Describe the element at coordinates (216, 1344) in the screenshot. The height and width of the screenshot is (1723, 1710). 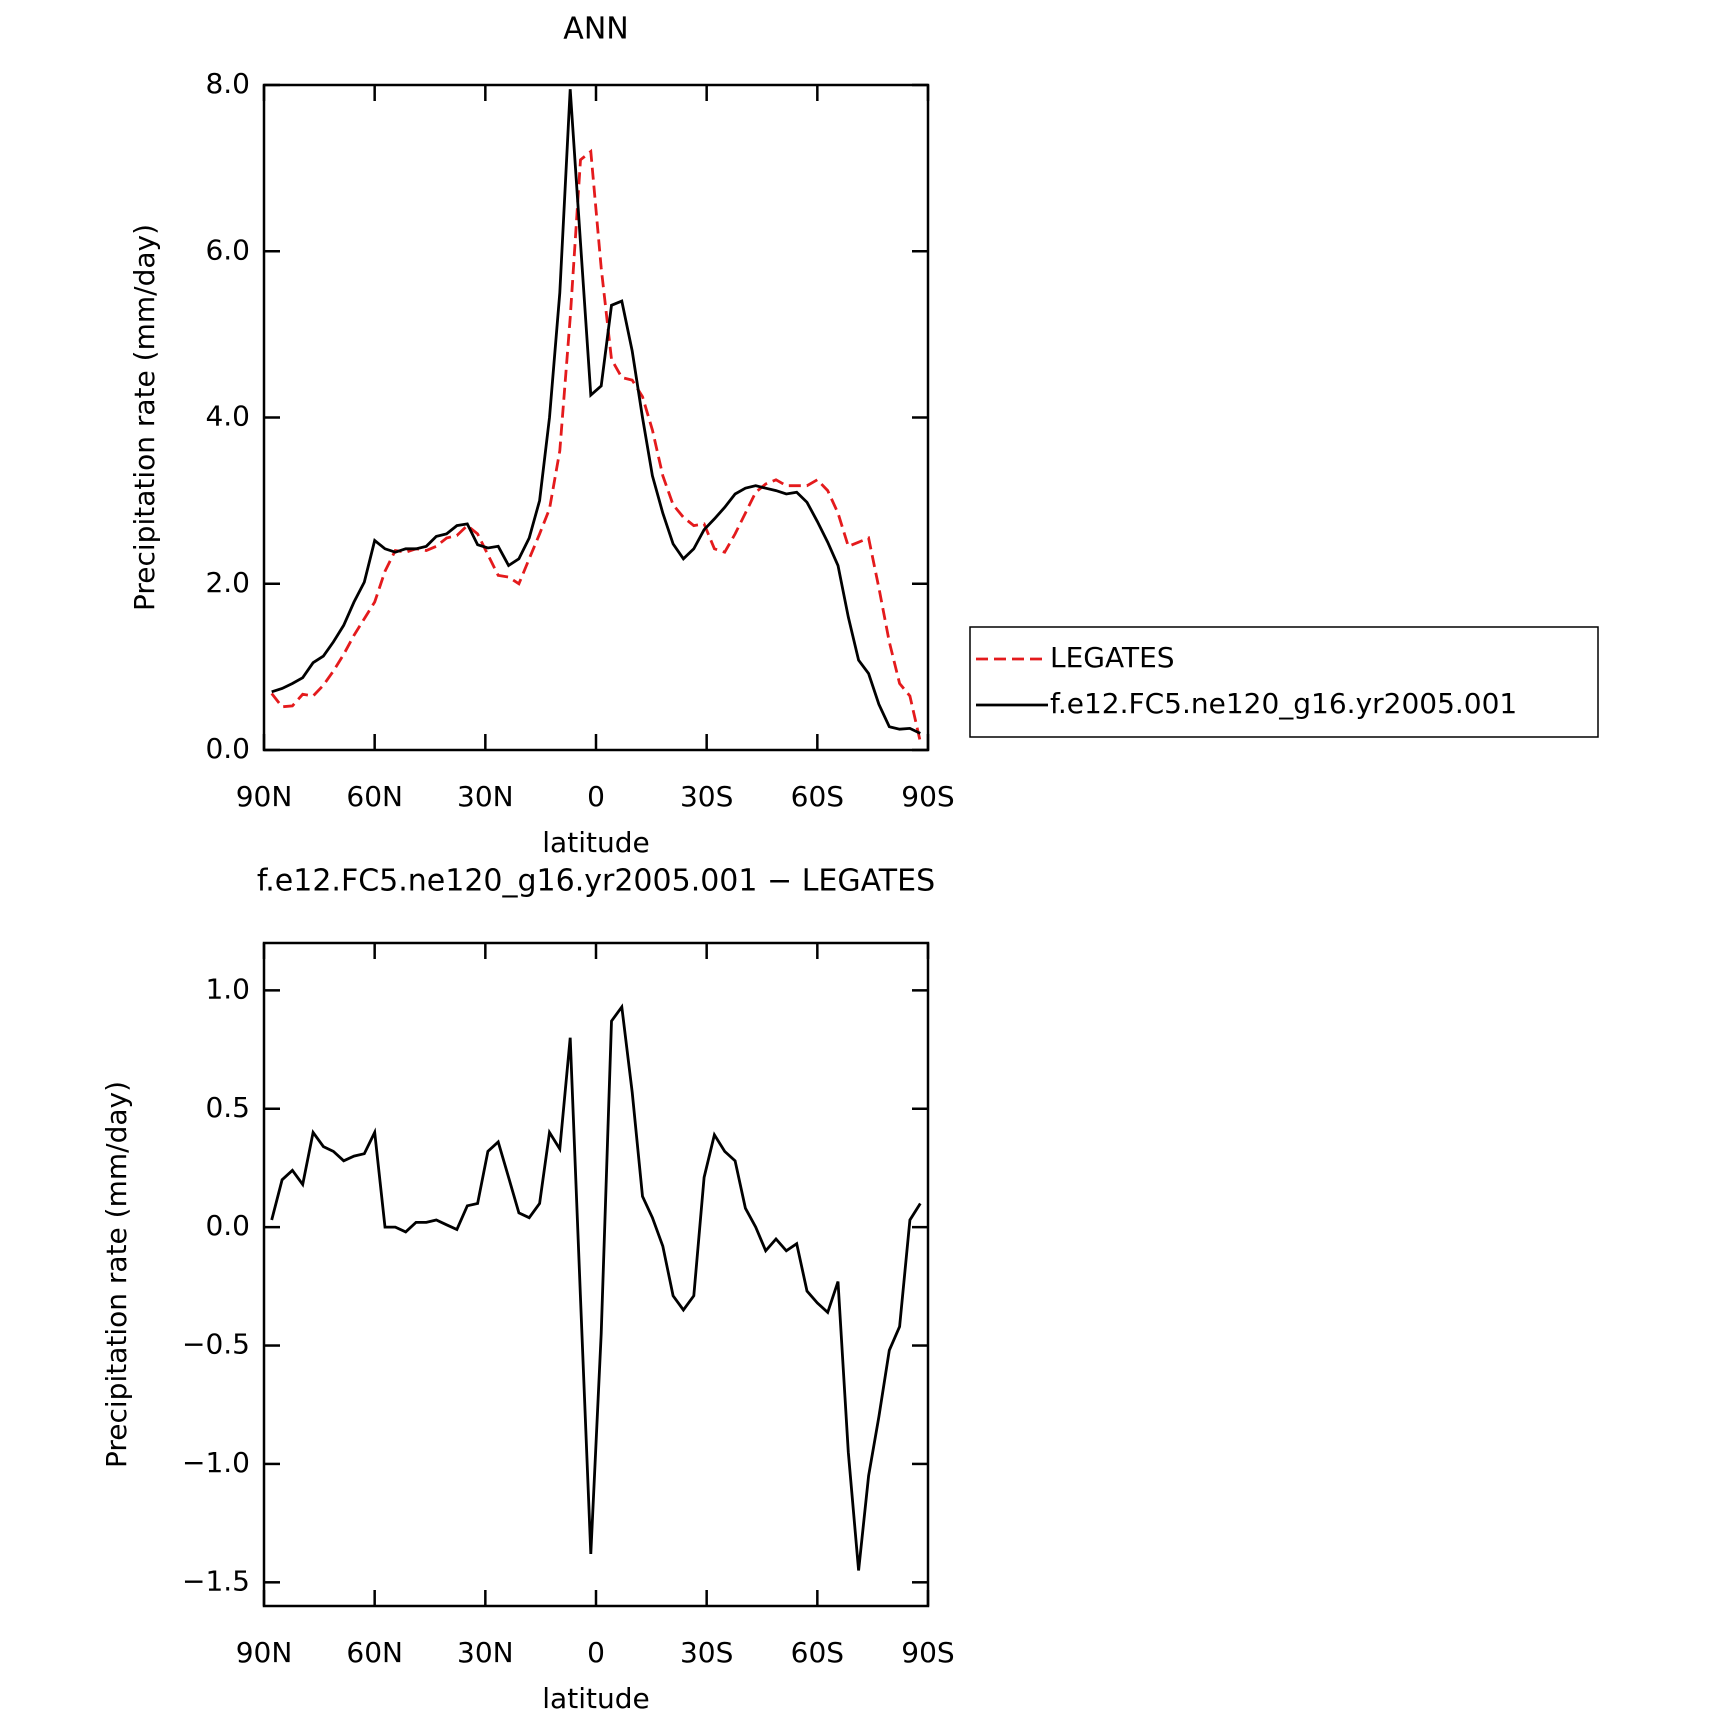
I see `y-tick-label: −0.5` at that location.